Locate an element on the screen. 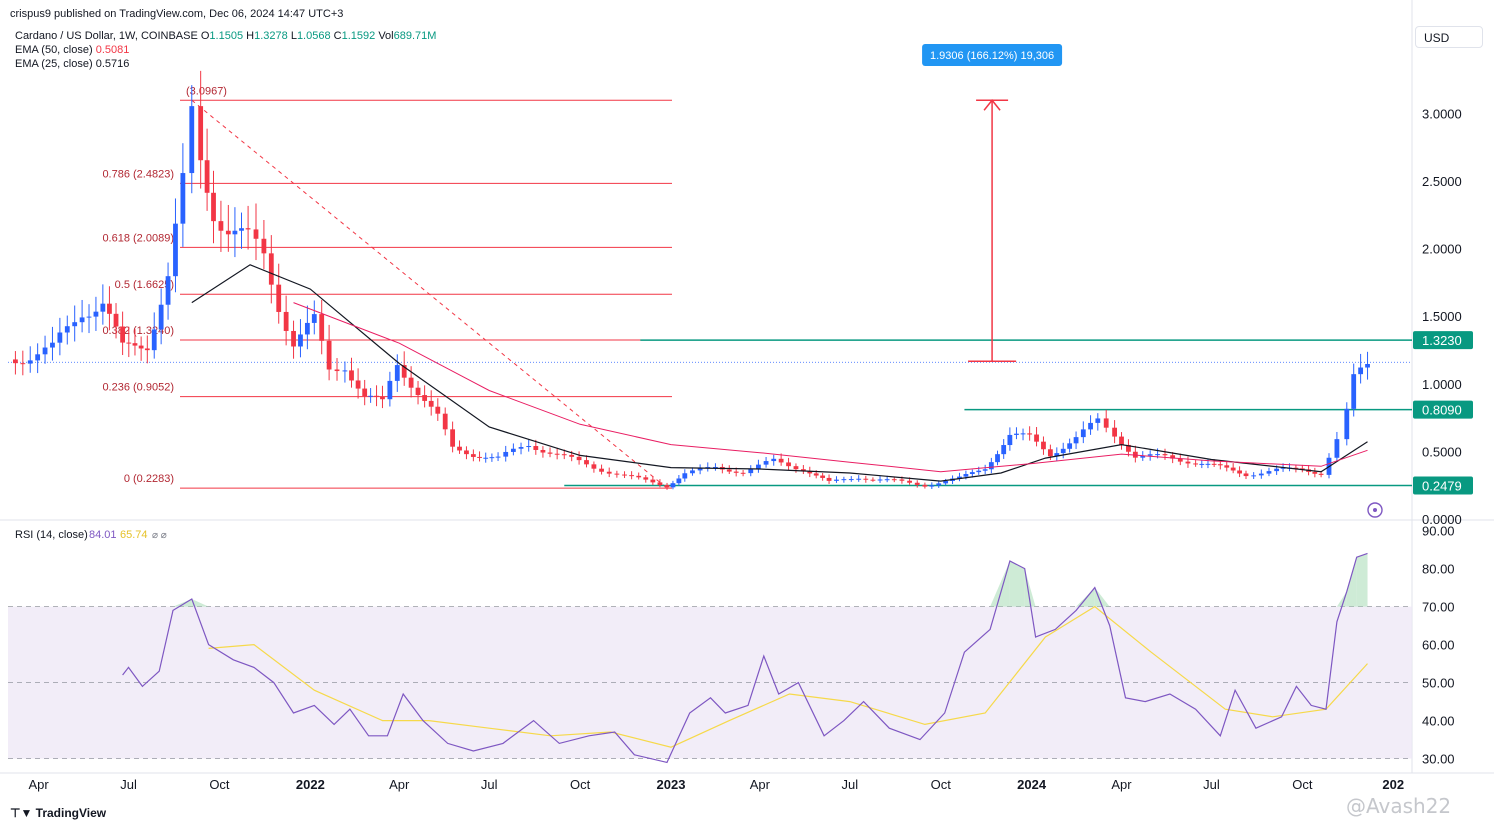 This screenshot has width=1494, height=829. time-axis-tick: 2022 is located at coordinates (310, 784).